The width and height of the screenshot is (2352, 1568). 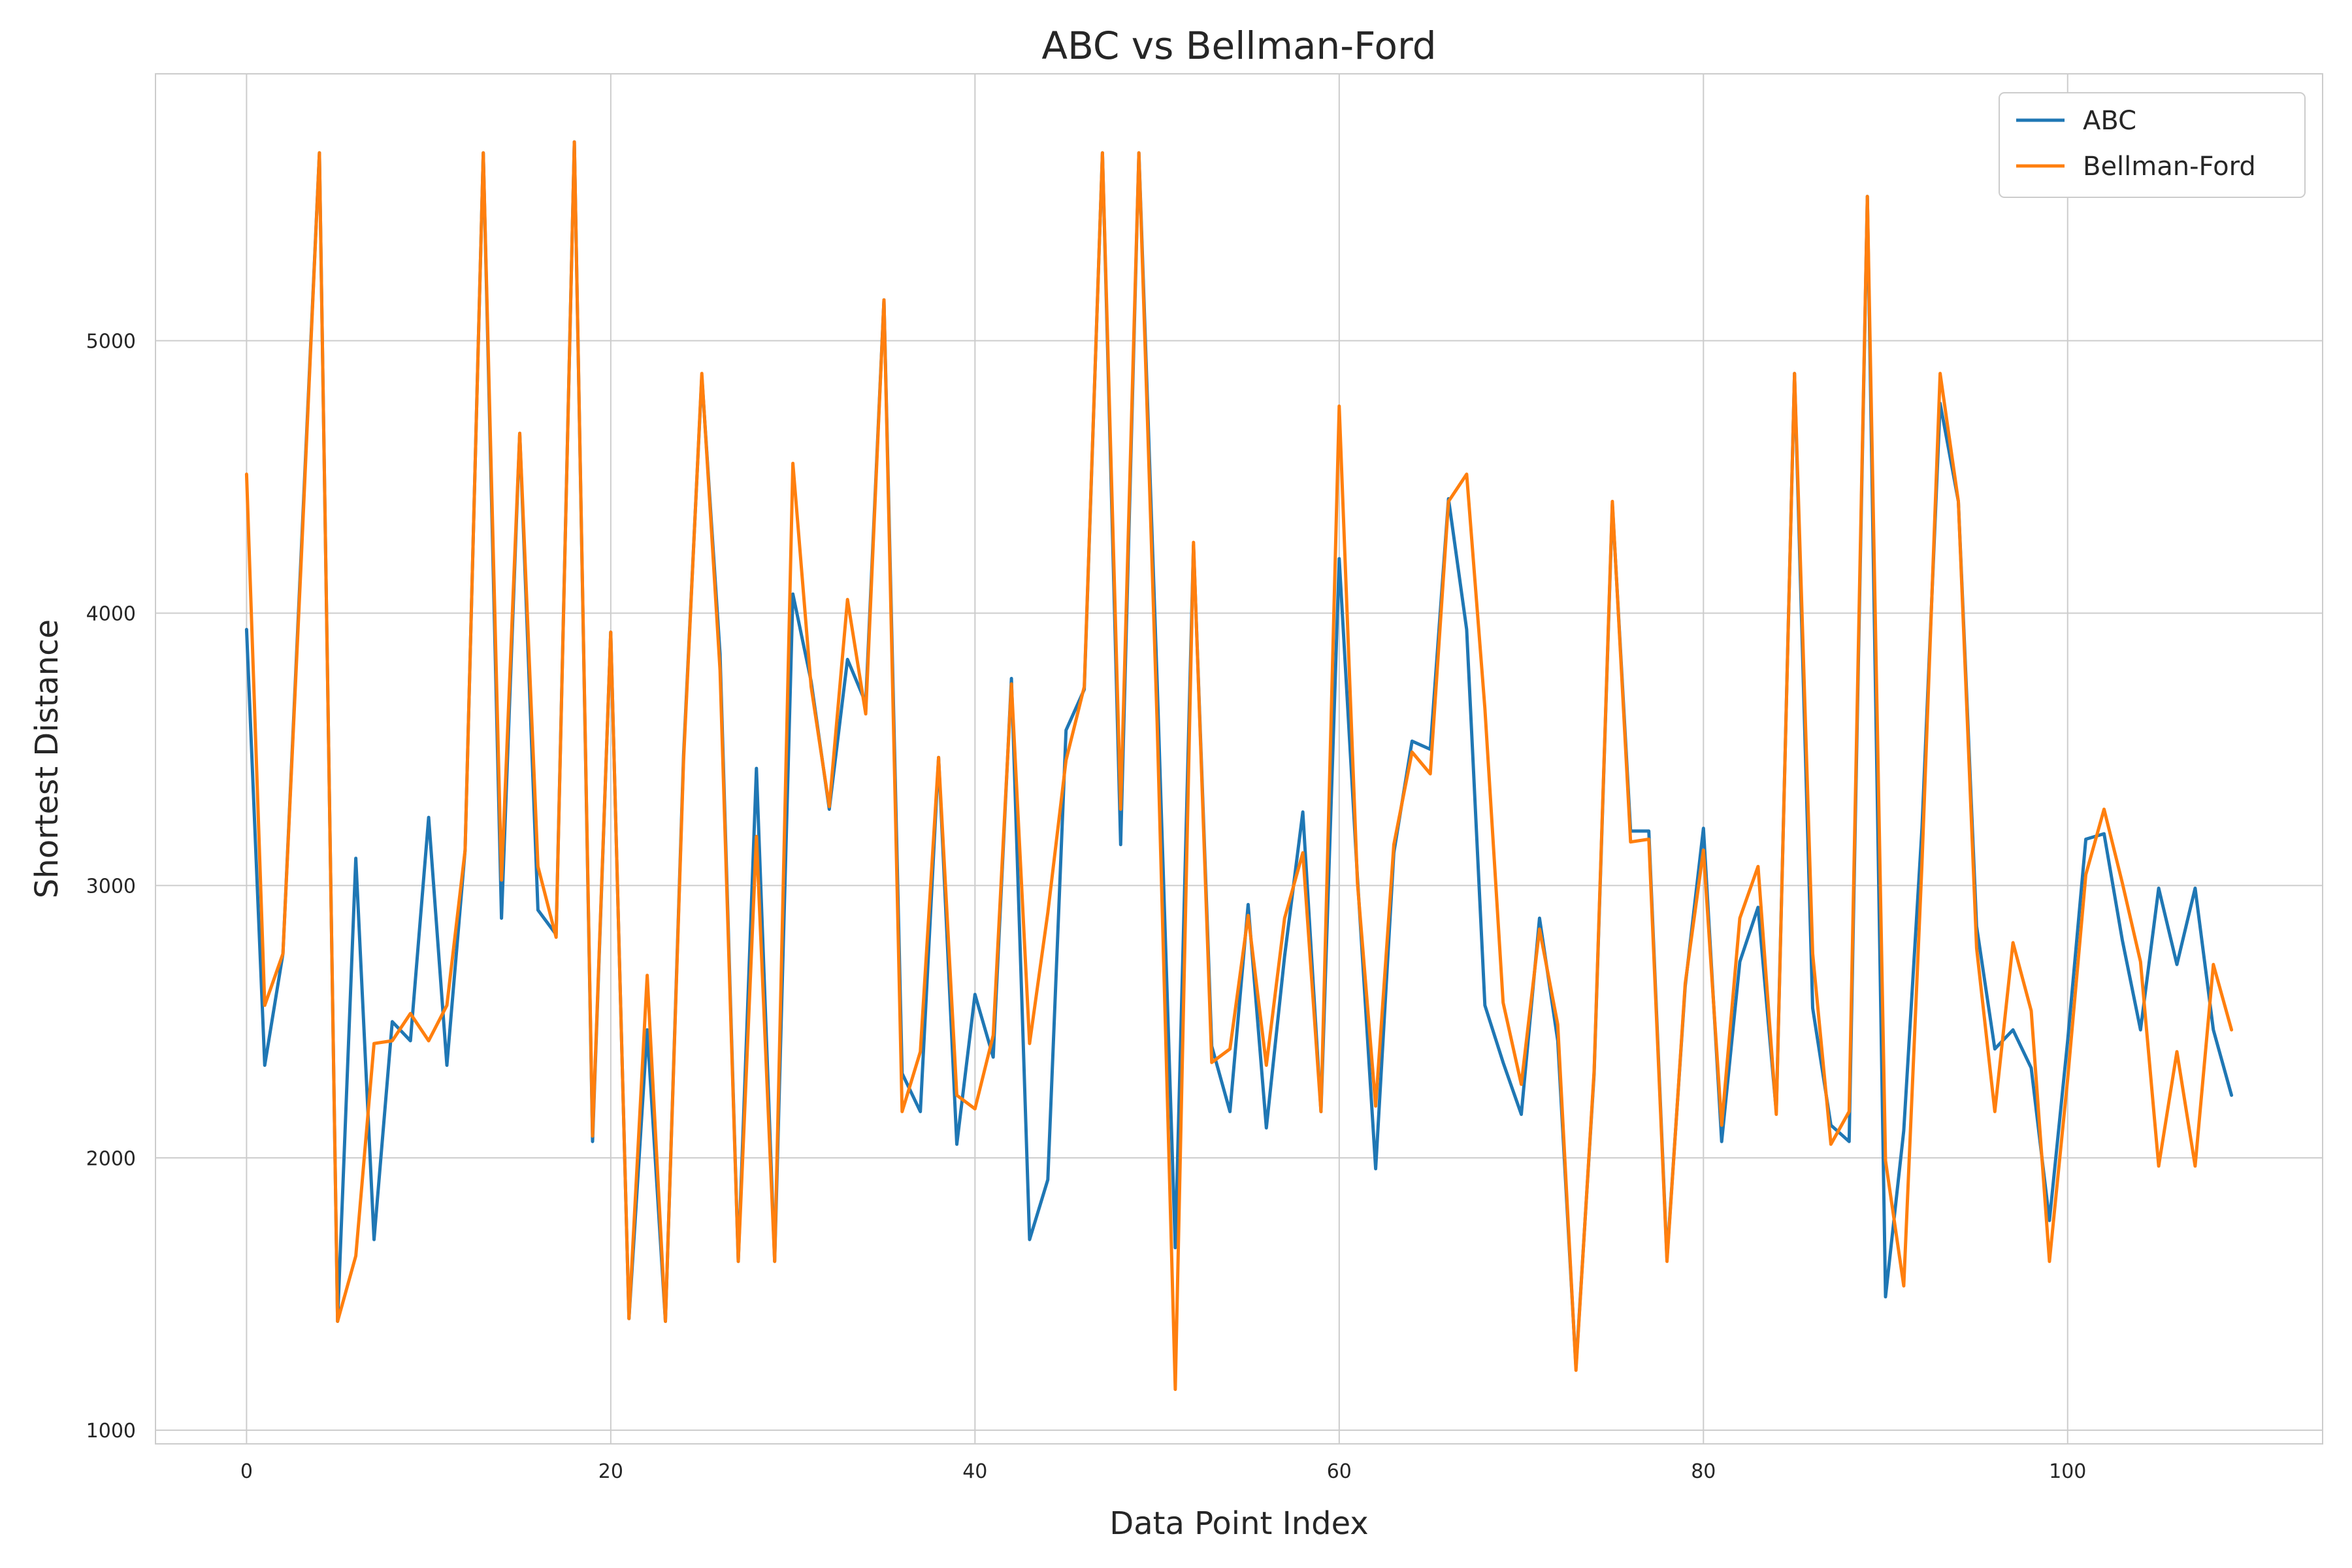 I want to click on x-axis-label: Data Point Index, so click(x=1238, y=1523).